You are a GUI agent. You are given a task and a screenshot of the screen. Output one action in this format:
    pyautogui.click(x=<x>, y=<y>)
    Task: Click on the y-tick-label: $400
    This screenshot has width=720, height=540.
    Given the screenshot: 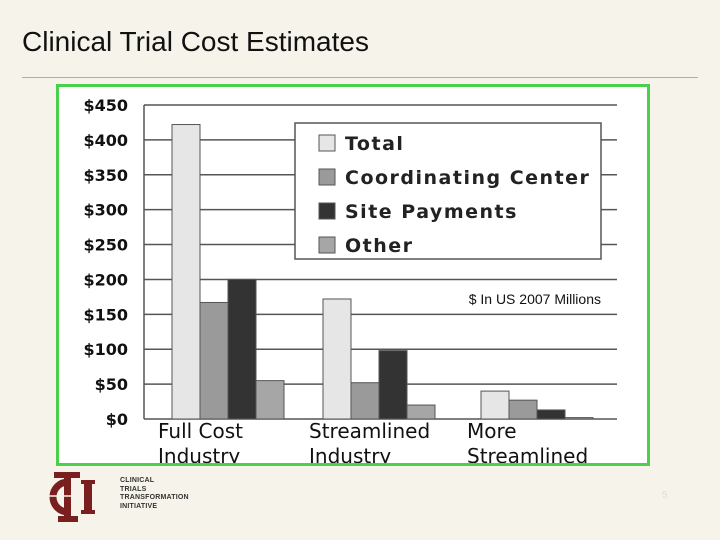 What is the action you would take?
    pyautogui.click(x=105, y=140)
    